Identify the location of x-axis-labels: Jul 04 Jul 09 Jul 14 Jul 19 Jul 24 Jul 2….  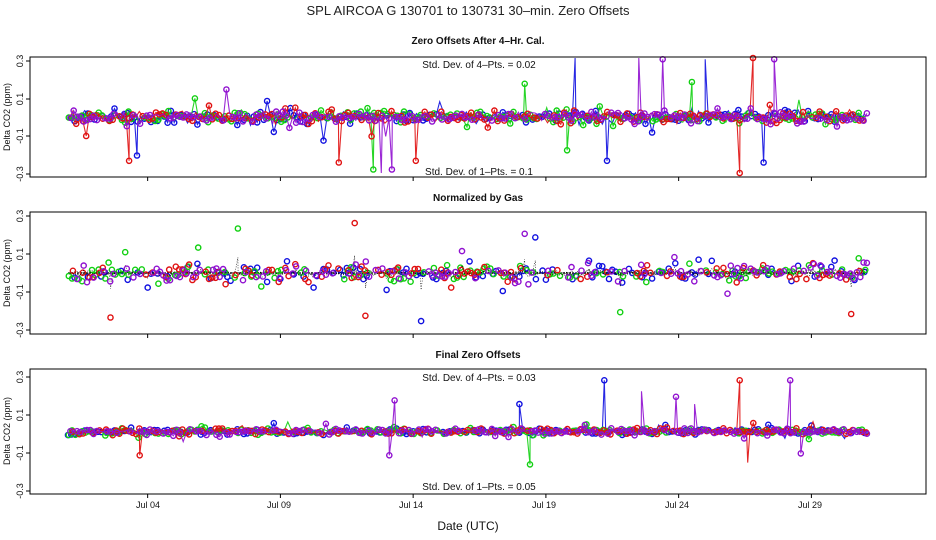
(479, 505).